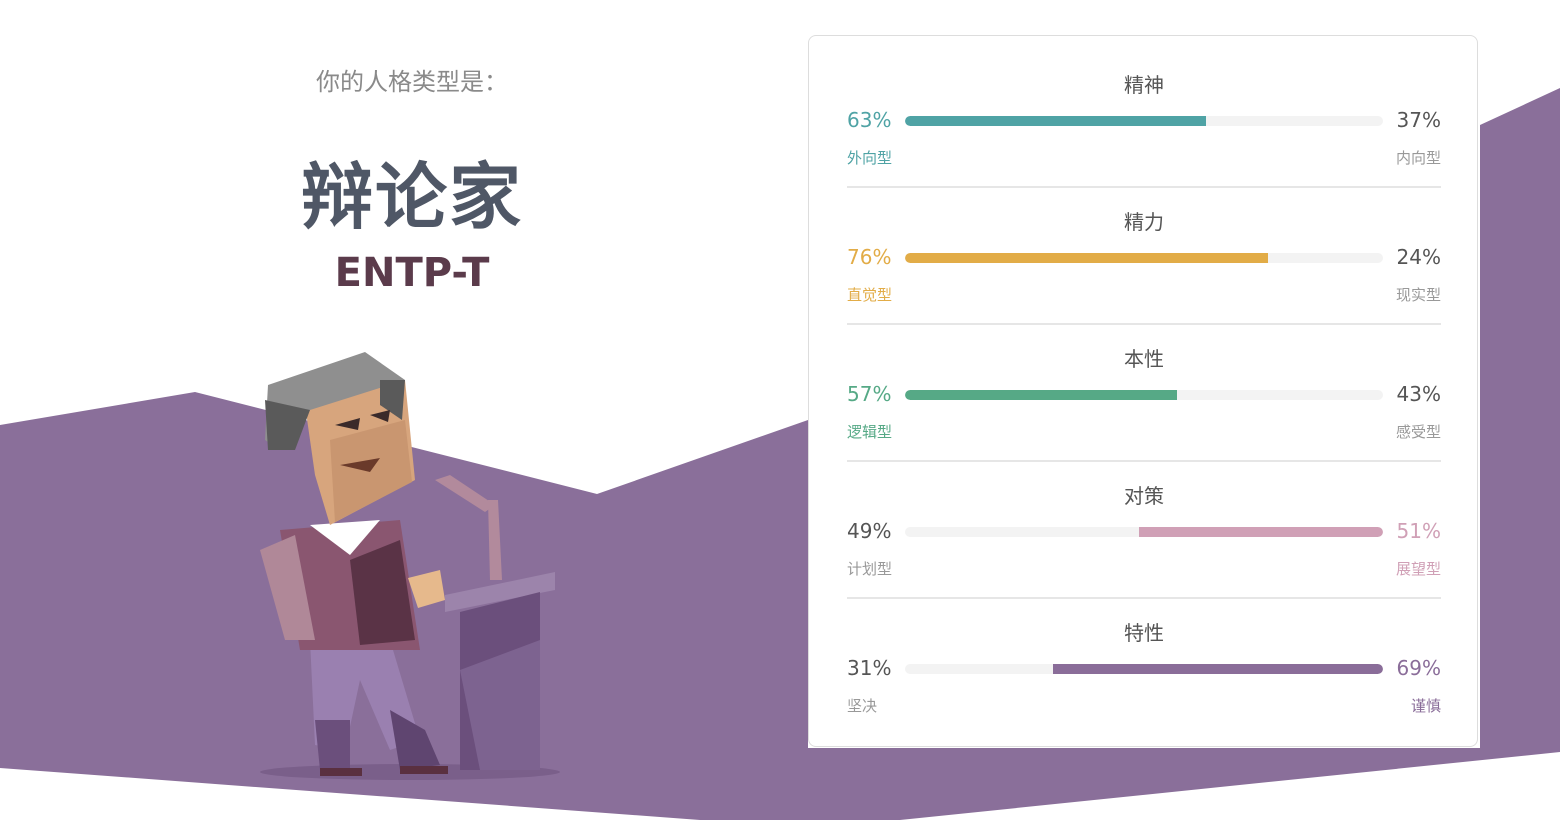 Image resolution: width=1560 pixels, height=820 pixels. What do you see at coordinates (1418, 531) in the screenshot?
I see `right-percent: 51%` at bounding box center [1418, 531].